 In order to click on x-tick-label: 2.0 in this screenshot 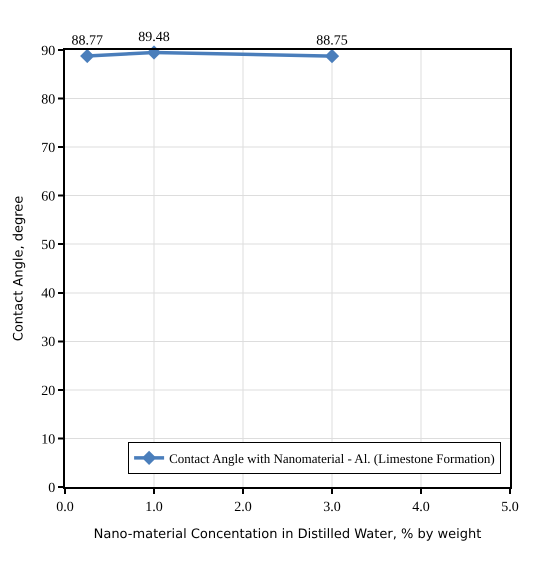, I will do `click(243, 507)`.